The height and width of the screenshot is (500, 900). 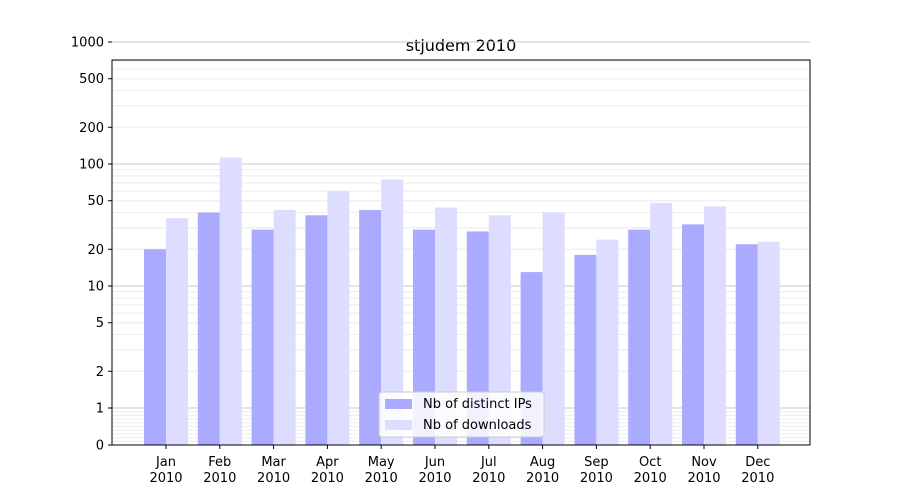 I want to click on x-tick-label: Jan 2010, so click(x=165, y=470).